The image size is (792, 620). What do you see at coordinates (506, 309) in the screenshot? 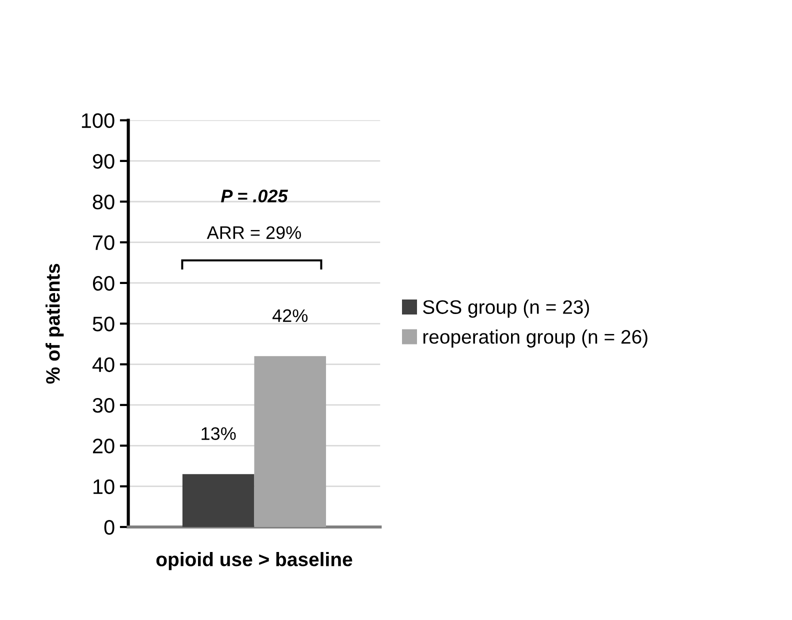
I see `legend-label: SCS group (n = 23)` at bounding box center [506, 309].